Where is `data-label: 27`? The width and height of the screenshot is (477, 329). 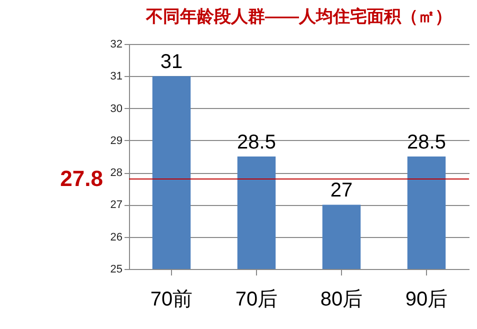
data-label: 27 is located at coordinates (341, 191).